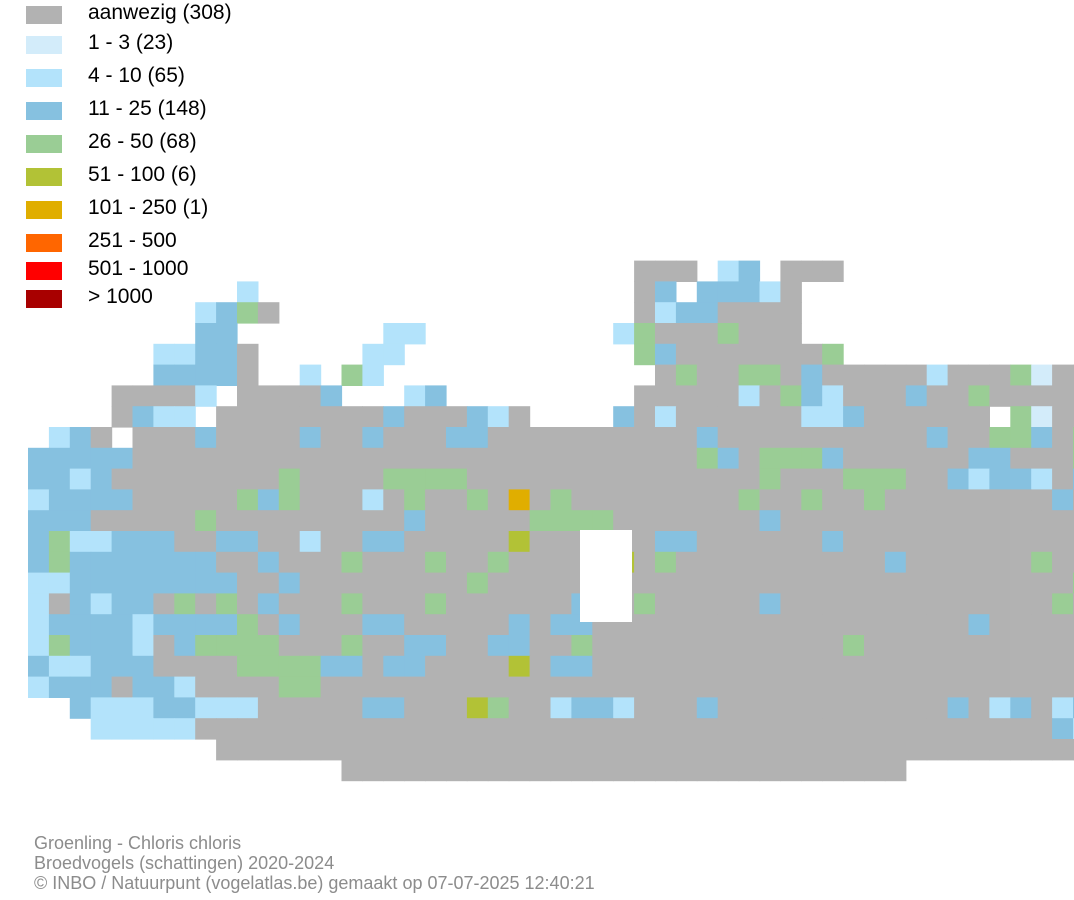 This screenshot has width=1074, height=900. Describe the element at coordinates (226, 208) in the screenshot. I see `legend-item-101-250: 101 - 250 (1)` at that location.